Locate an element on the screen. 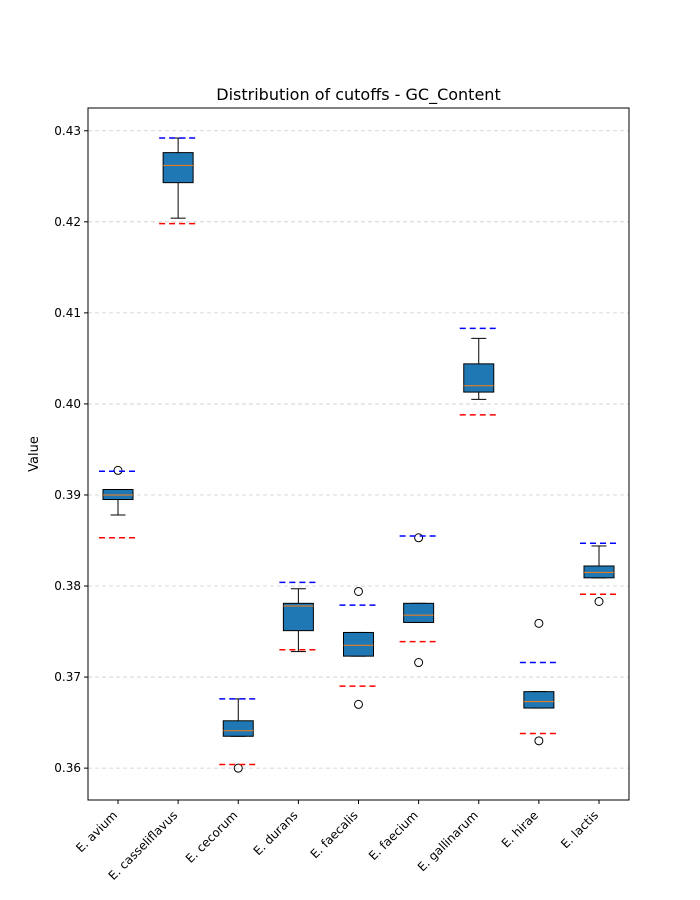 Image resolution: width=700 pixels, height=900 pixels. x-tick-label: E. hirae is located at coordinates (520, 829).